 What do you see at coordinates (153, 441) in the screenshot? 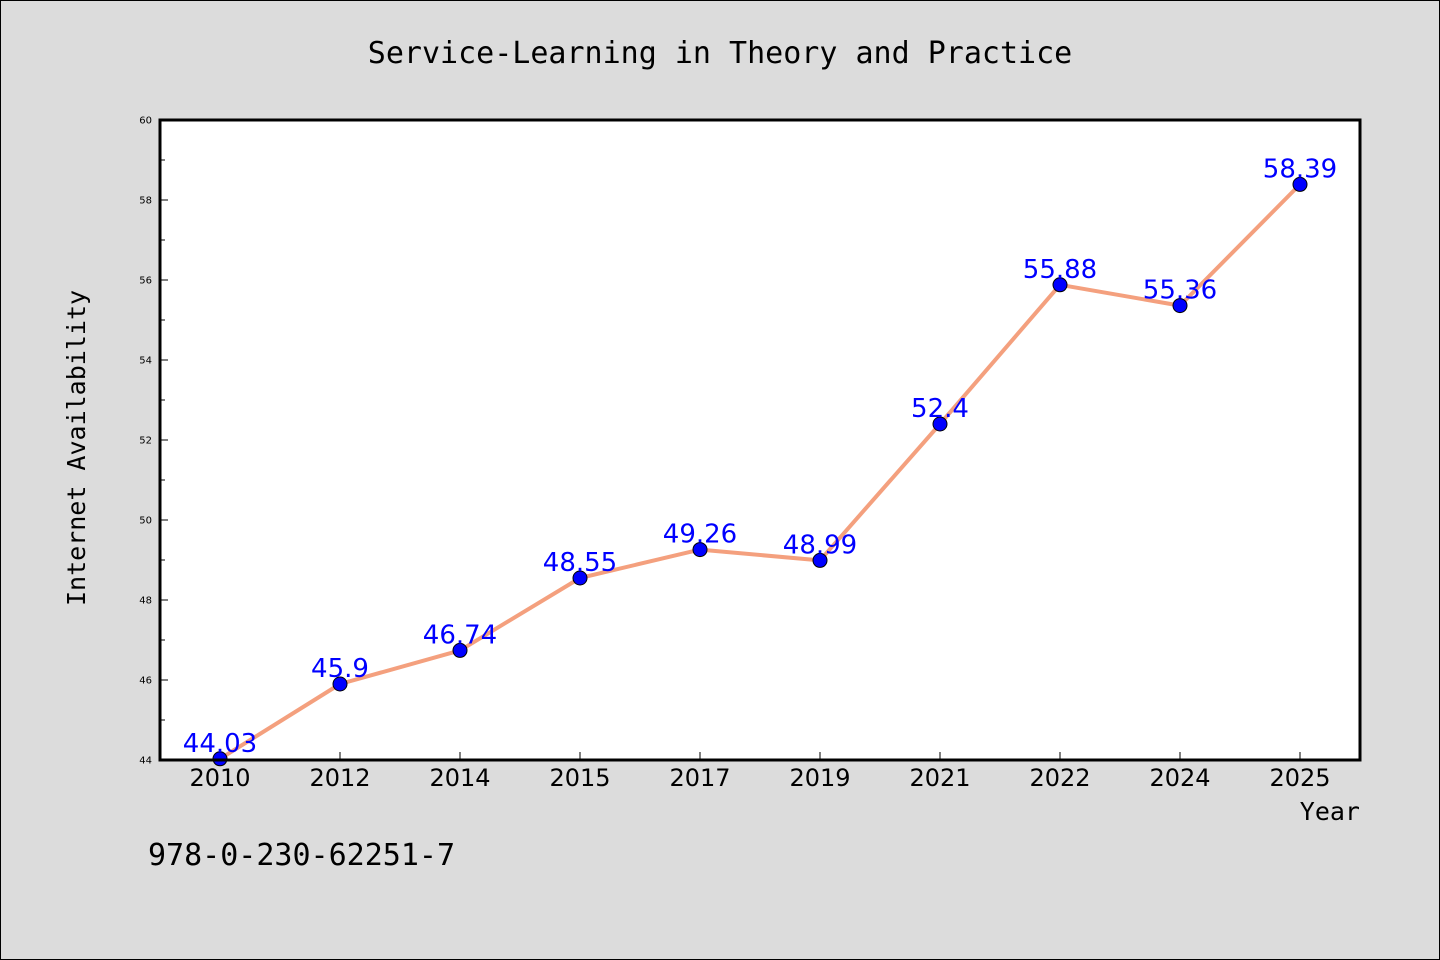
I see `y-axis: 44 46 48 50 52 54 56 58 60` at bounding box center [153, 441].